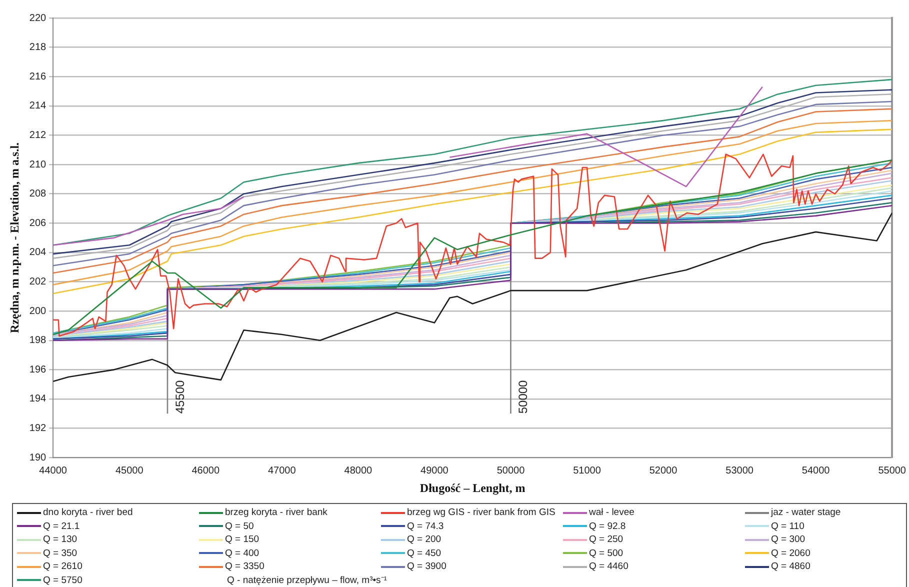 Image resolution: width=909 pixels, height=587 pixels. I want to click on legend-label: Q = 4460, so click(608, 567).